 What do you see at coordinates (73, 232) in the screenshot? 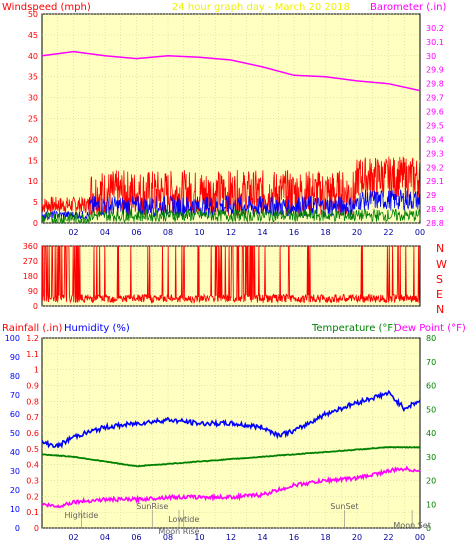
I see `wind-x-tick-label: 02` at bounding box center [73, 232].